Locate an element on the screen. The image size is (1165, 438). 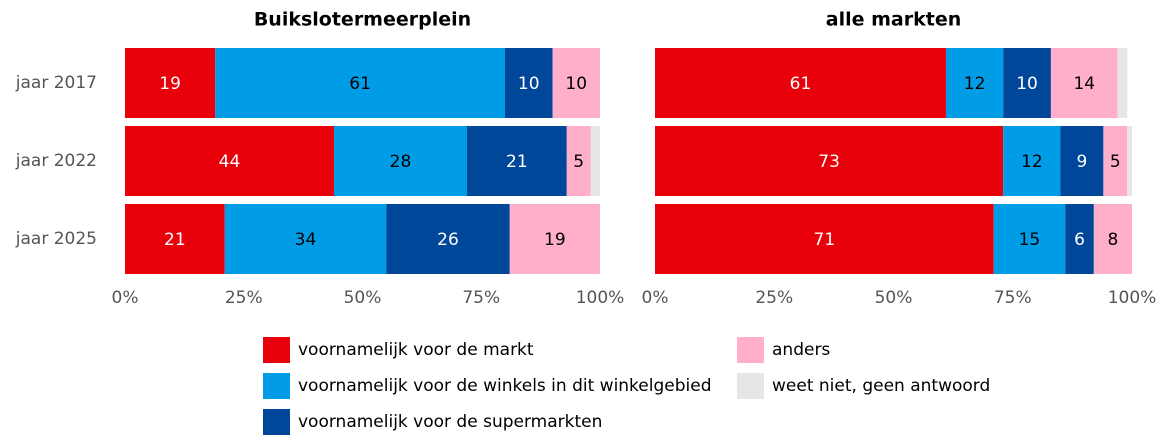
y-tick-label: jaar 2025 is located at coordinates (56, 239).